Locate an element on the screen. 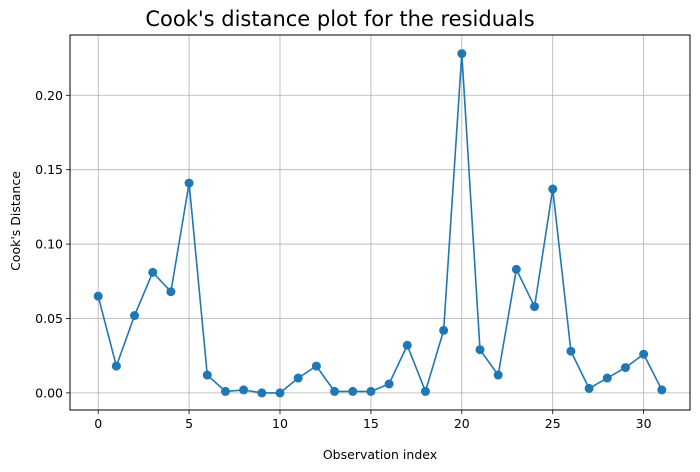 Image resolution: width=700 pixels, height=472 pixels. y-tick-label: 0.05 is located at coordinates (49, 318).